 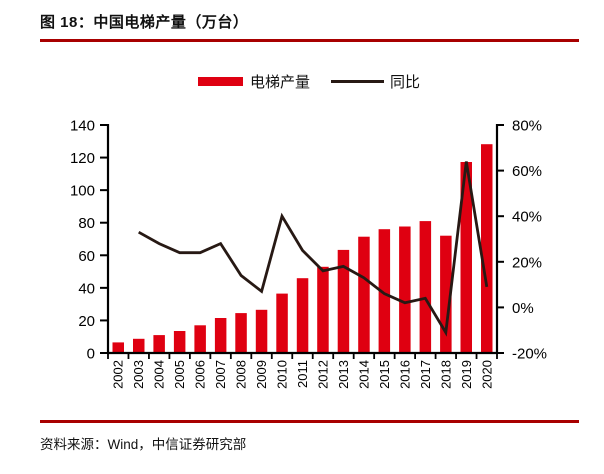 I want to click on right-tick-label: 20%, so click(x=527, y=262).